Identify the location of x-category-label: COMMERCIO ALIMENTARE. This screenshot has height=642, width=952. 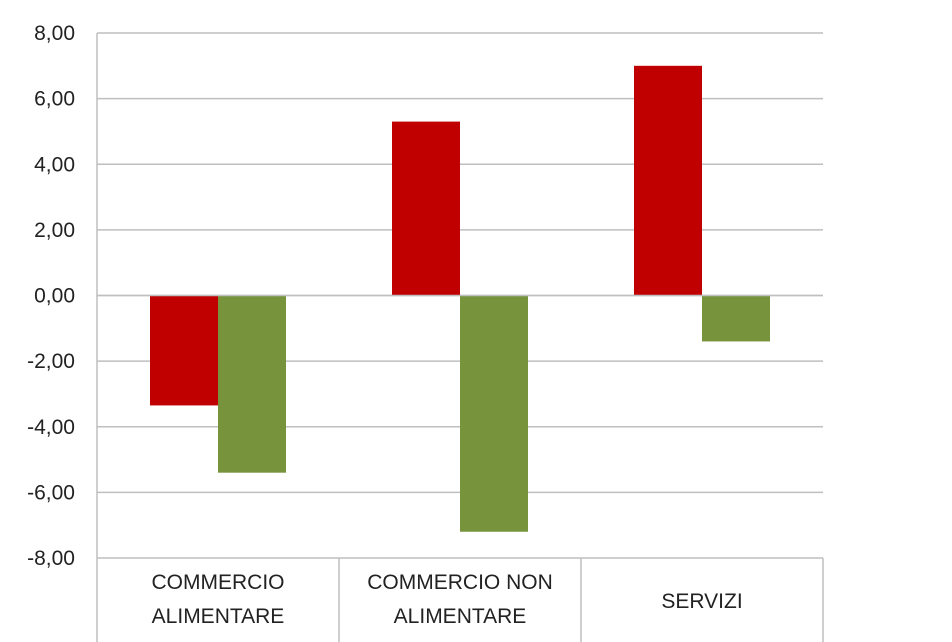
(218, 599).